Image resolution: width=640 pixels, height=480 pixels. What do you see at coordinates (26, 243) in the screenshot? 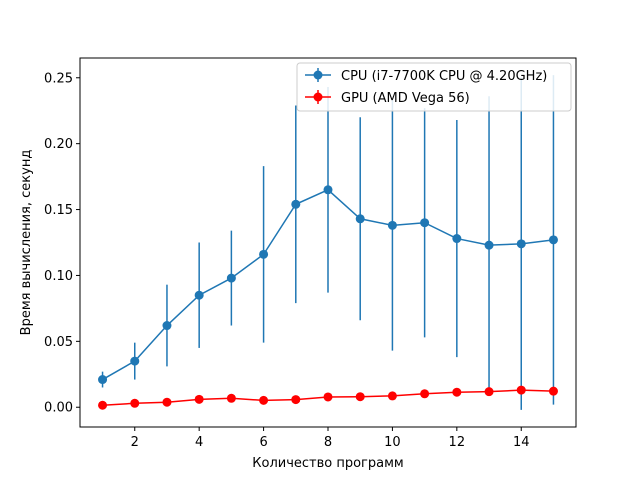
I see `y-axis-label: Время вычисления, секунд` at bounding box center [26, 243].